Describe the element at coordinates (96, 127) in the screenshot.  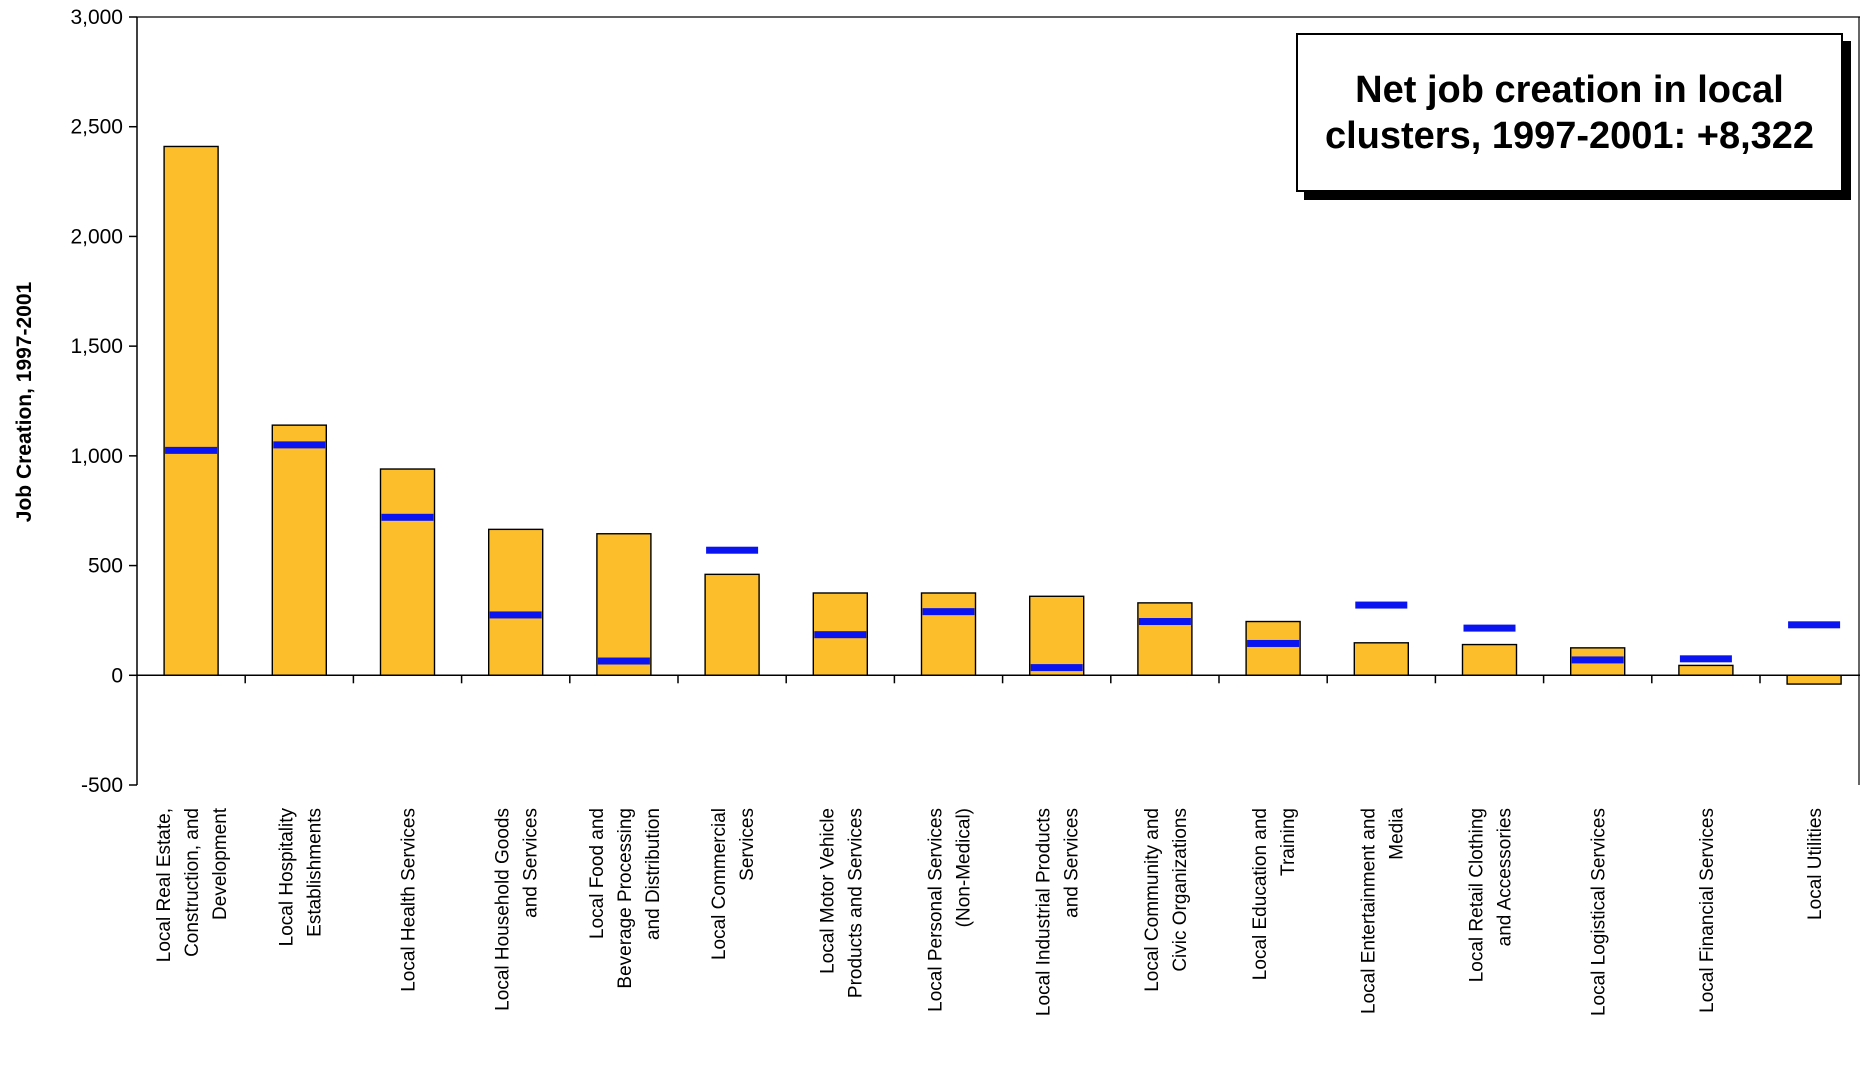
I see `y-tick-label: 2,500` at that location.